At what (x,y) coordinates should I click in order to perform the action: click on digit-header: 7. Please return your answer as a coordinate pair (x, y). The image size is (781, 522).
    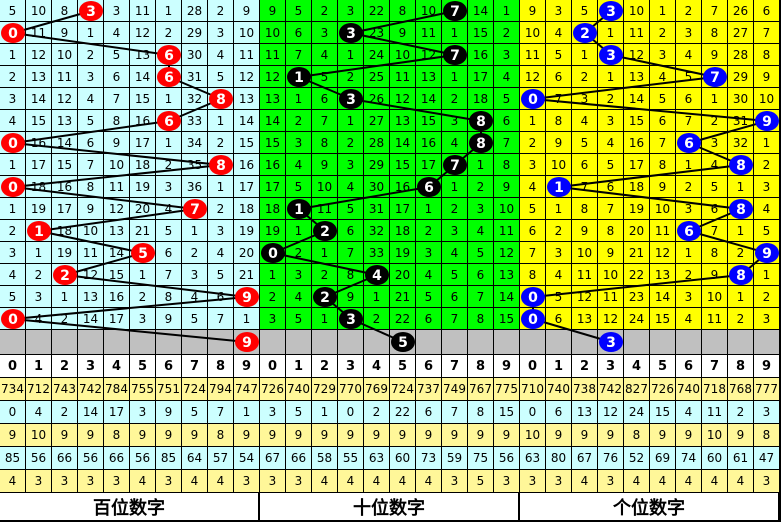
    Looking at the image, I should click on (195, 366).